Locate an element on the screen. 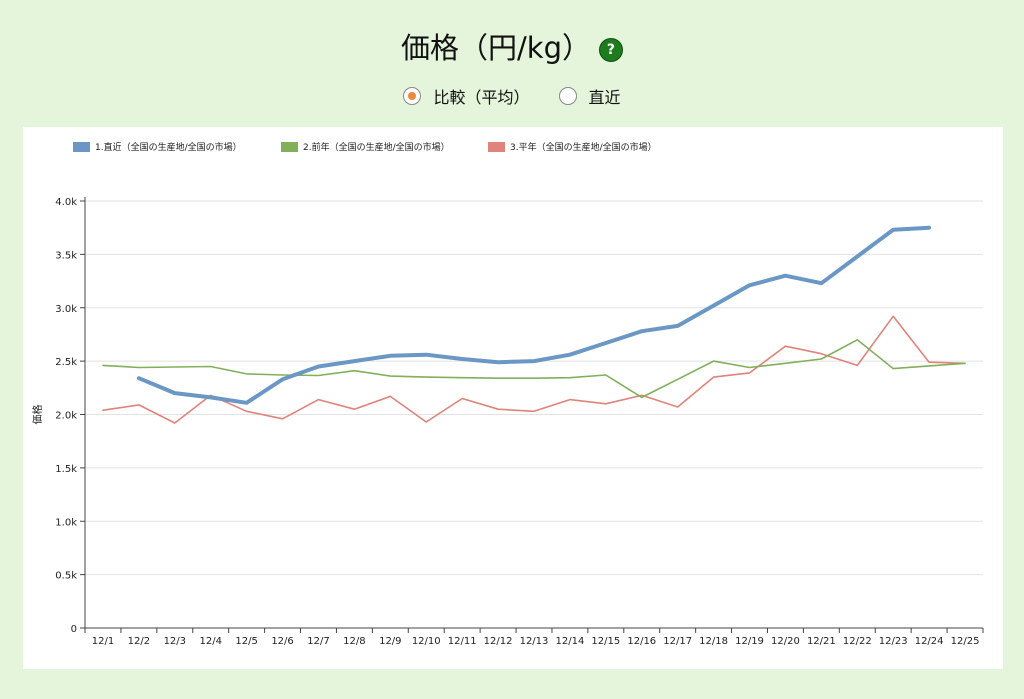 The image size is (1024, 699). y-tick-label: 0 is located at coordinates (74, 629).